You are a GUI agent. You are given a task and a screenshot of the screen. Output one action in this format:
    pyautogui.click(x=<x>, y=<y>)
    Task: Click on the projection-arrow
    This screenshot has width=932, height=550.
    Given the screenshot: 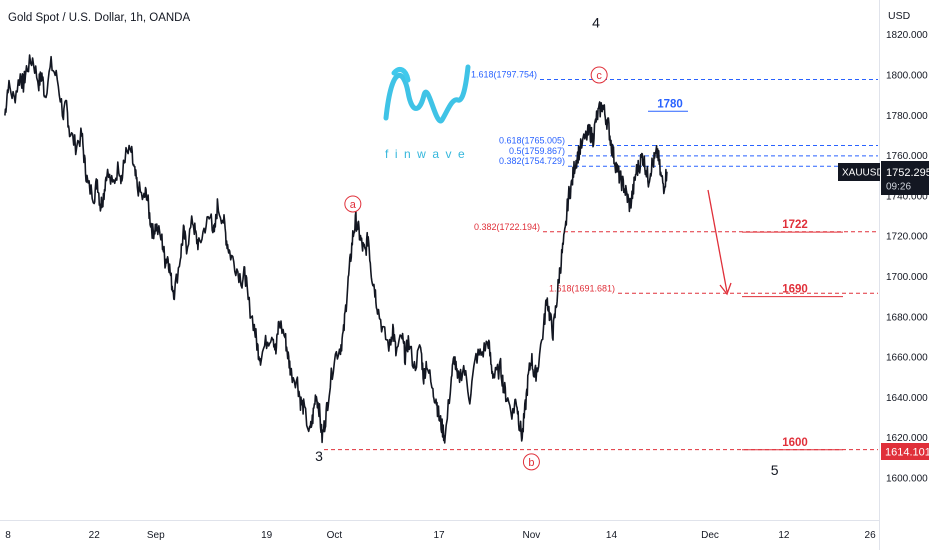 What is the action you would take?
    pyautogui.click(x=719, y=242)
    